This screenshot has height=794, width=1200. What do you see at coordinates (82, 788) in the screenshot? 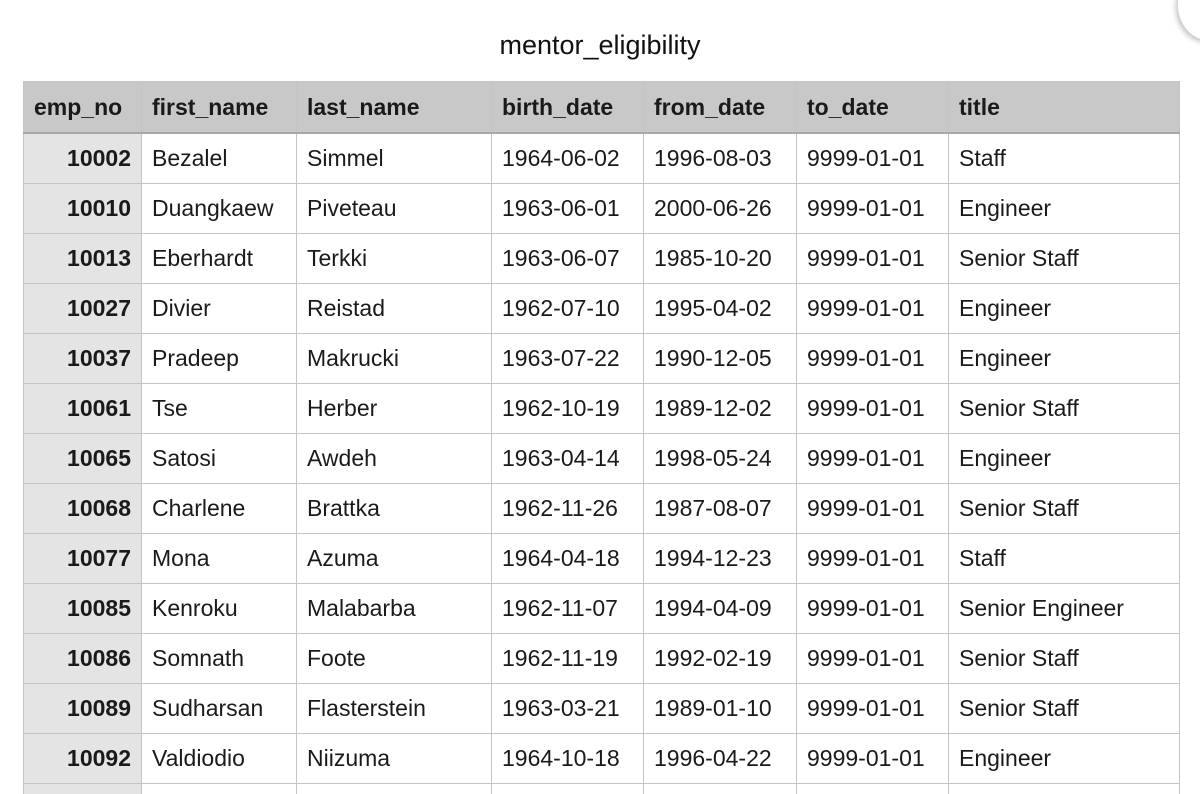
I see `cell-emp-no` at bounding box center [82, 788].